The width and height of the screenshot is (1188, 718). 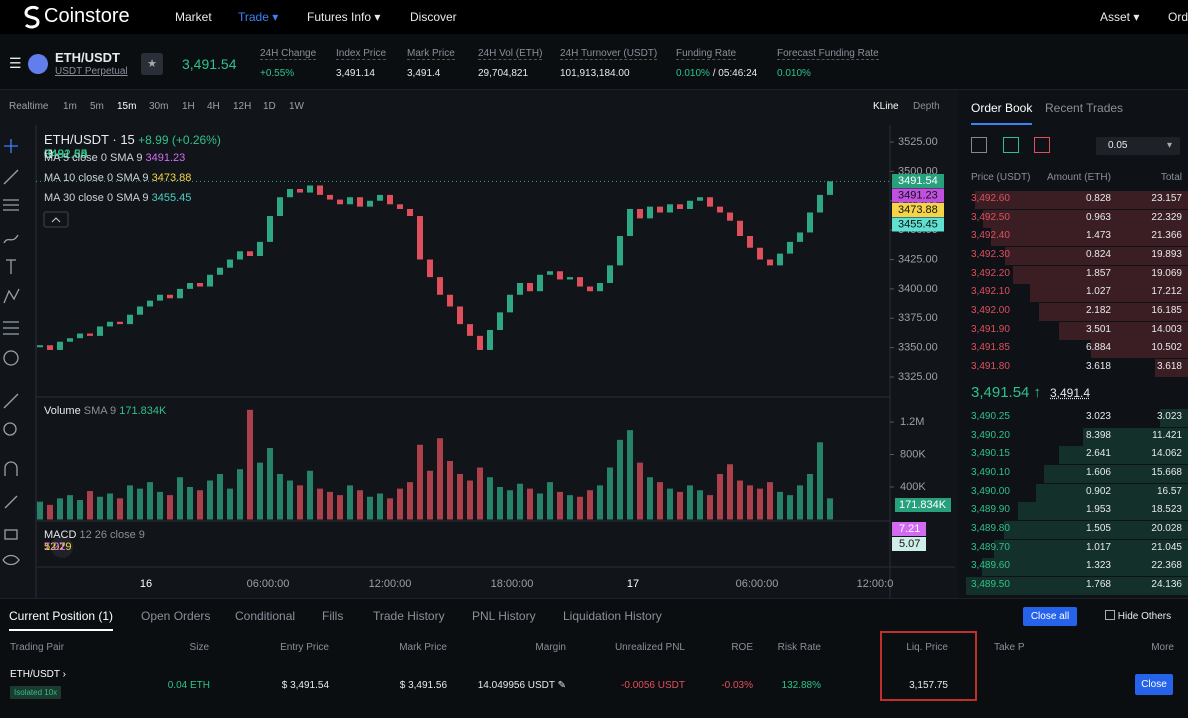 I want to click on ob-price: 3,489.80, so click(x=990, y=528).